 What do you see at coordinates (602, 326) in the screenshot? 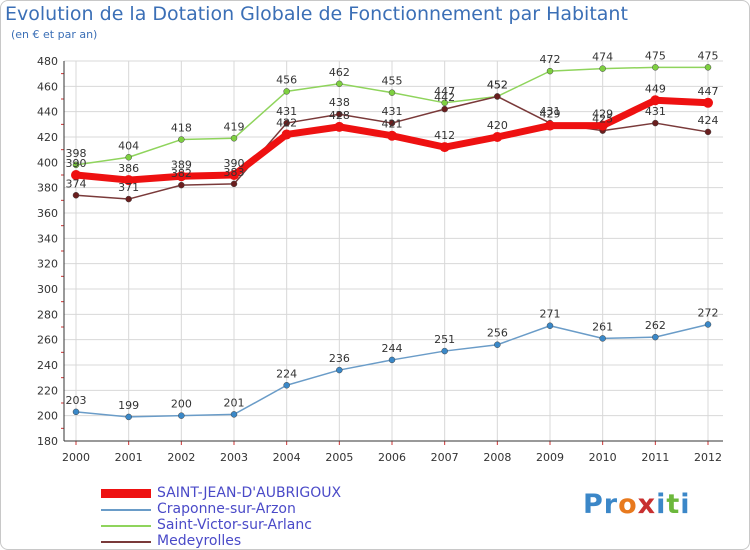
I see `data-label: 261` at bounding box center [602, 326].